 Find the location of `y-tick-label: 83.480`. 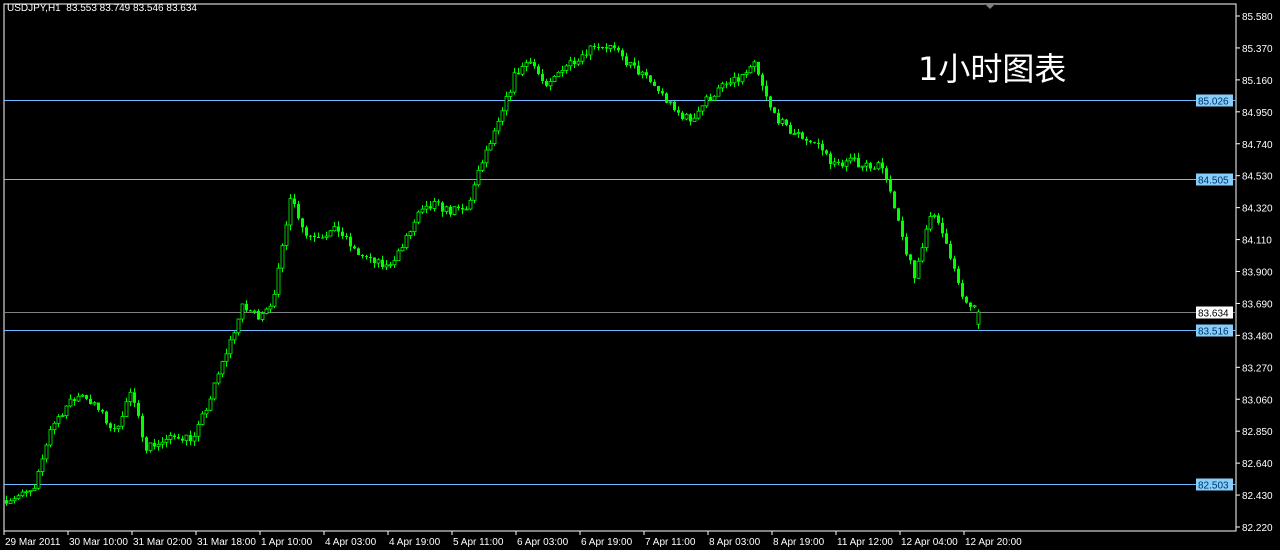

y-tick-label: 83.480 is located at coordinates (1257, 336).